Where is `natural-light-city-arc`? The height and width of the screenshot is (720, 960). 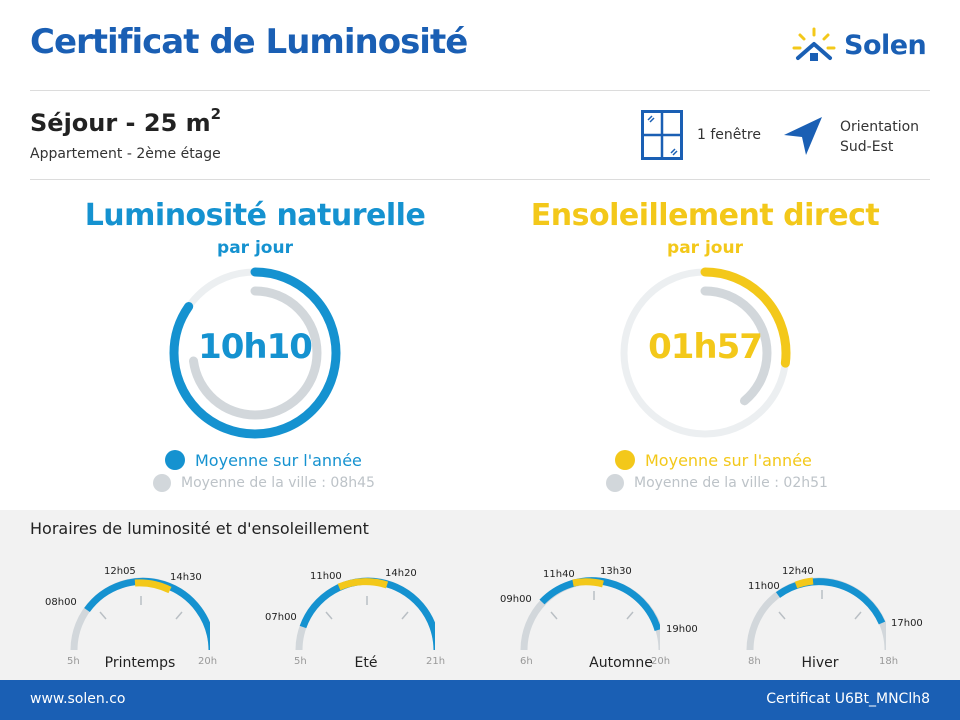
natural-light-city-arc is located at coordinates (255, 353).